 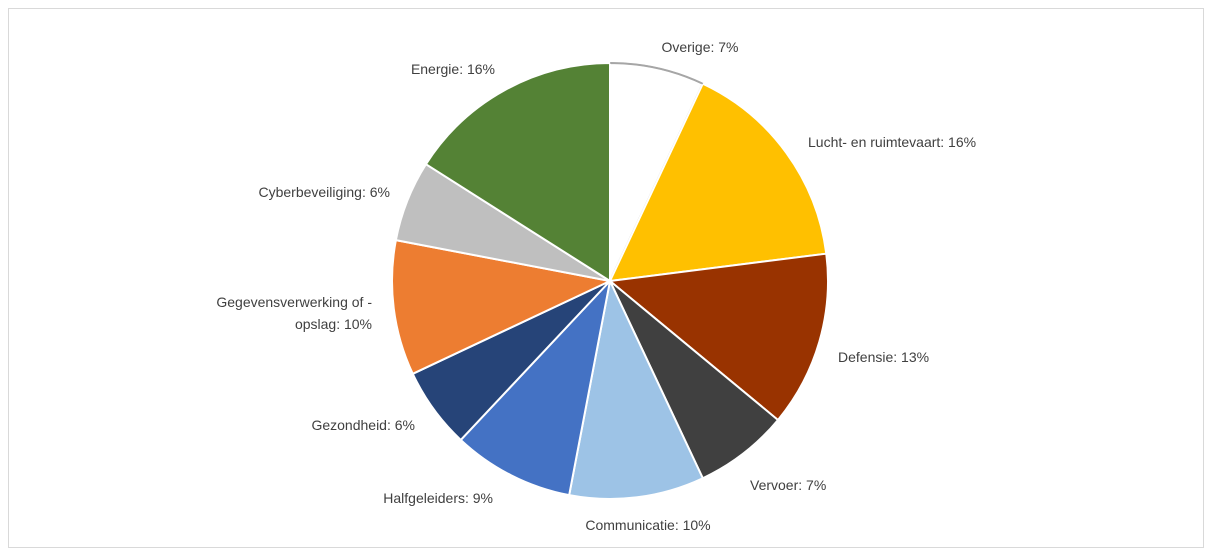 I want to click on slice-label: Halfgeleiders: 9%, so click(x=438, y=498).